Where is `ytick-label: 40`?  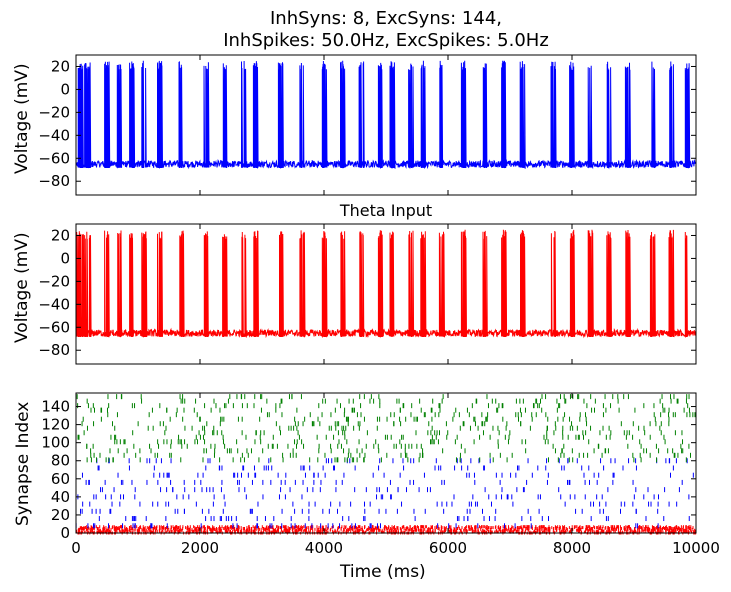
ytick-label: 40 is located at coordinates (60, 497).